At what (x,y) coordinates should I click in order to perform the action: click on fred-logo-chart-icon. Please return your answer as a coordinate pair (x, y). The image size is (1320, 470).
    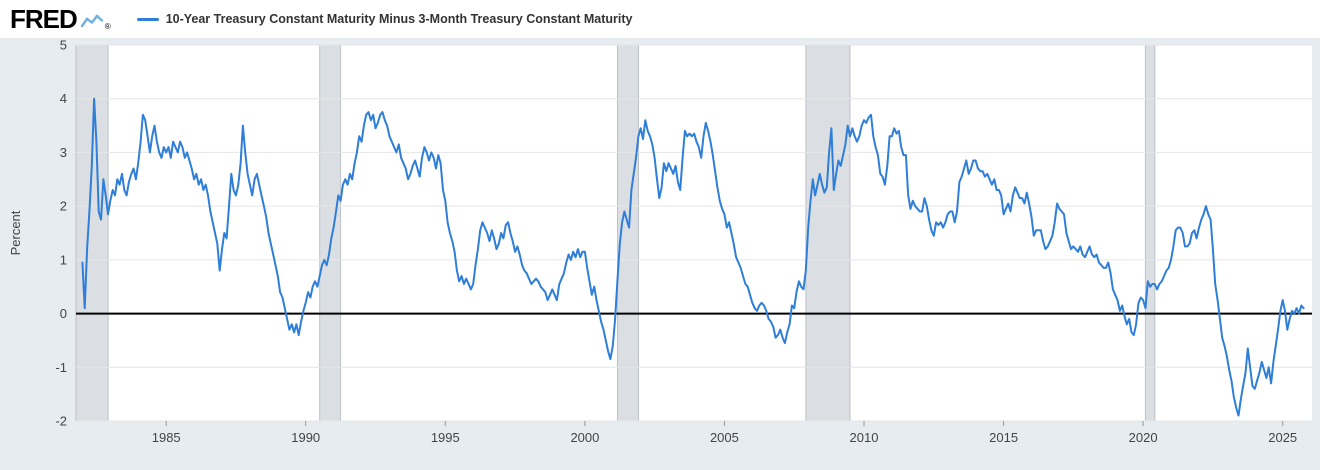
    Looking at the image, I should click on (91, 21).